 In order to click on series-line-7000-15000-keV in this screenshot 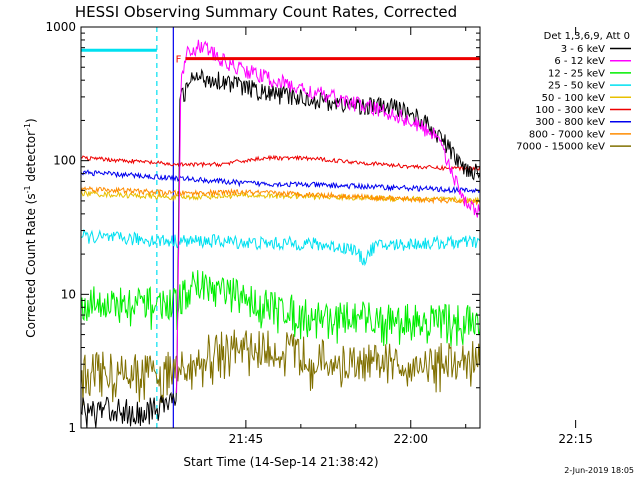, I will do `click(280, 367)`.